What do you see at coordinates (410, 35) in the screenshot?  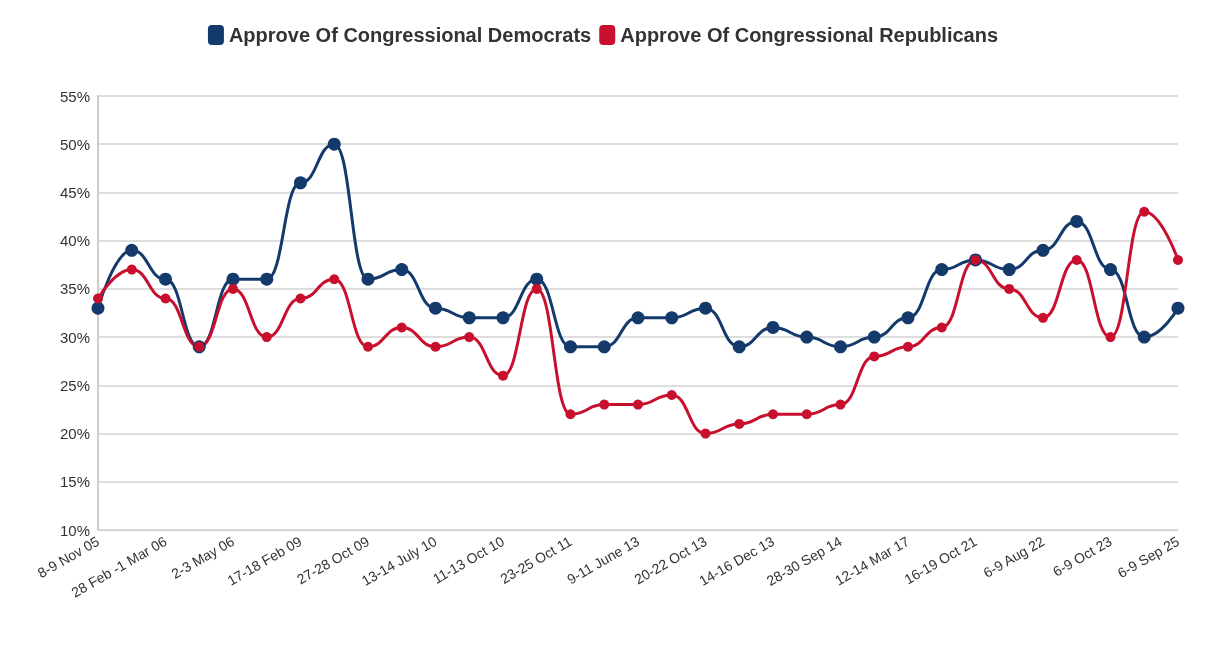 I see `legend-label: Approve Of Congressional Democrats` at bounding box center [410, 35].